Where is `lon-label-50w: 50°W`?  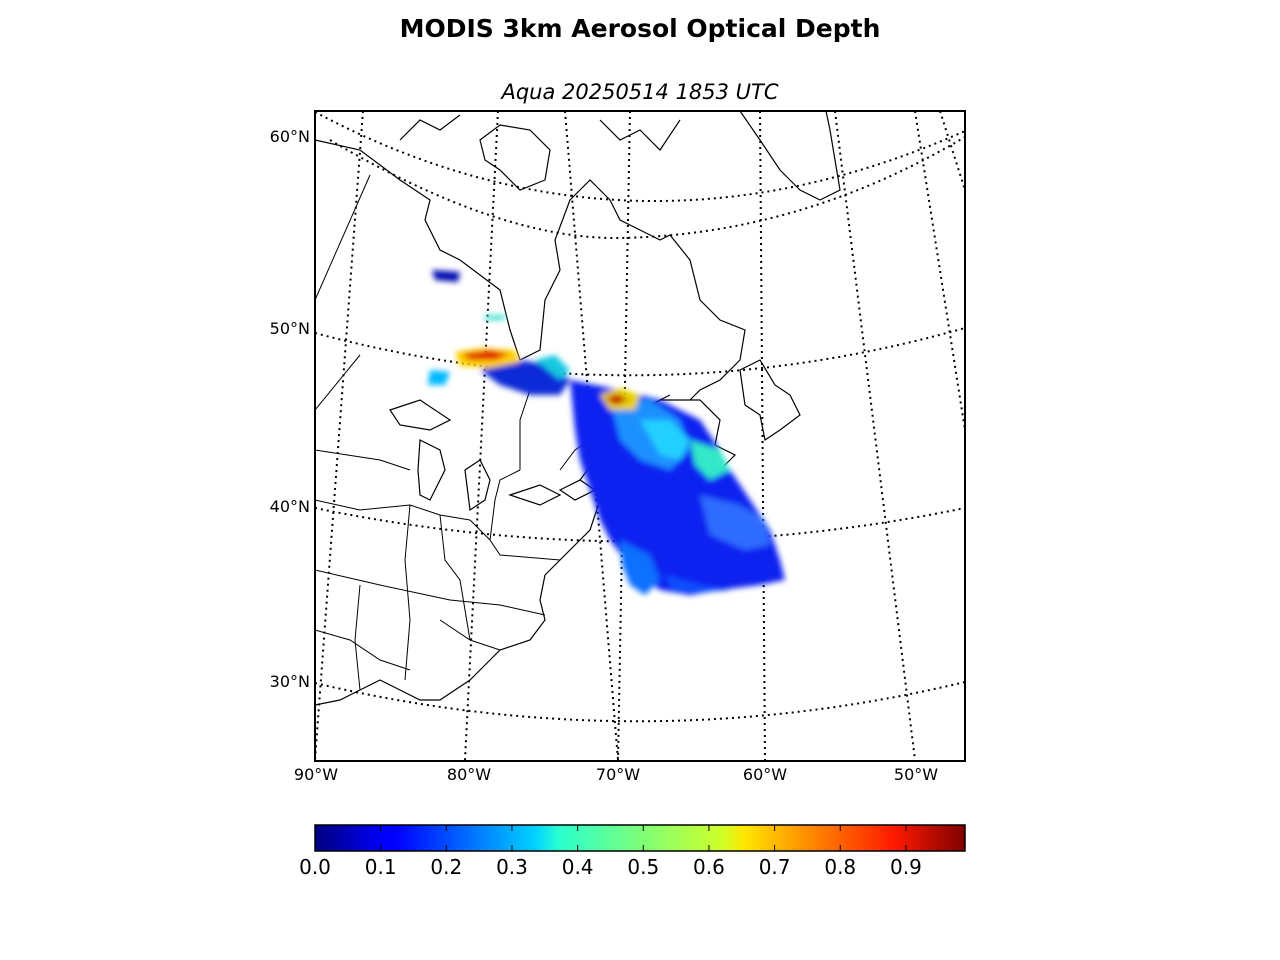 lon-label-50w: 50°W is located at coordinates (916, 774).